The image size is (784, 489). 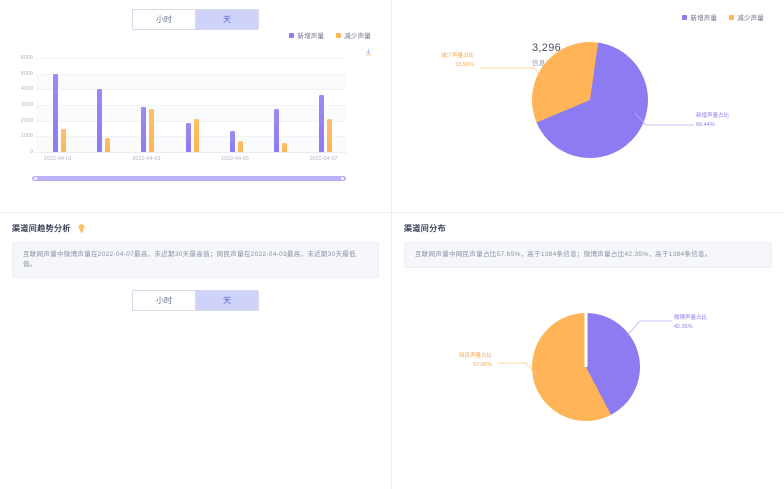 What do you see at coordinates (323, 159) in the screenshot?
I see `x-axis-tick: 2022-04-07` at bounding box center [323, 159].